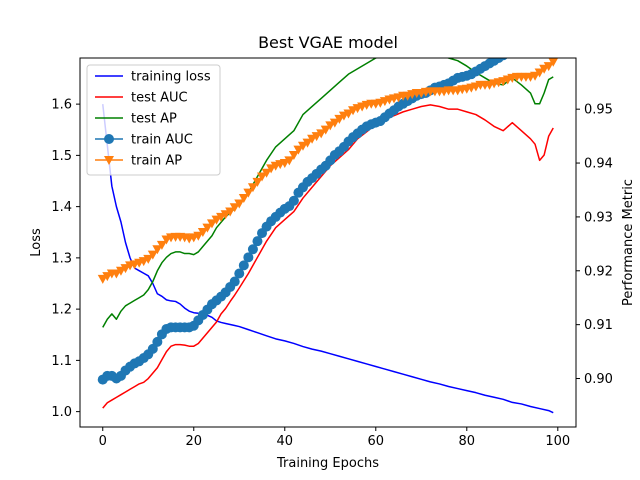 This screenshot has width=640, height=480. What do you see at coordinates (61, 156) in the screenshot?
I see `y-left-tick-label: 1.5` at bounding box center [61, 156].